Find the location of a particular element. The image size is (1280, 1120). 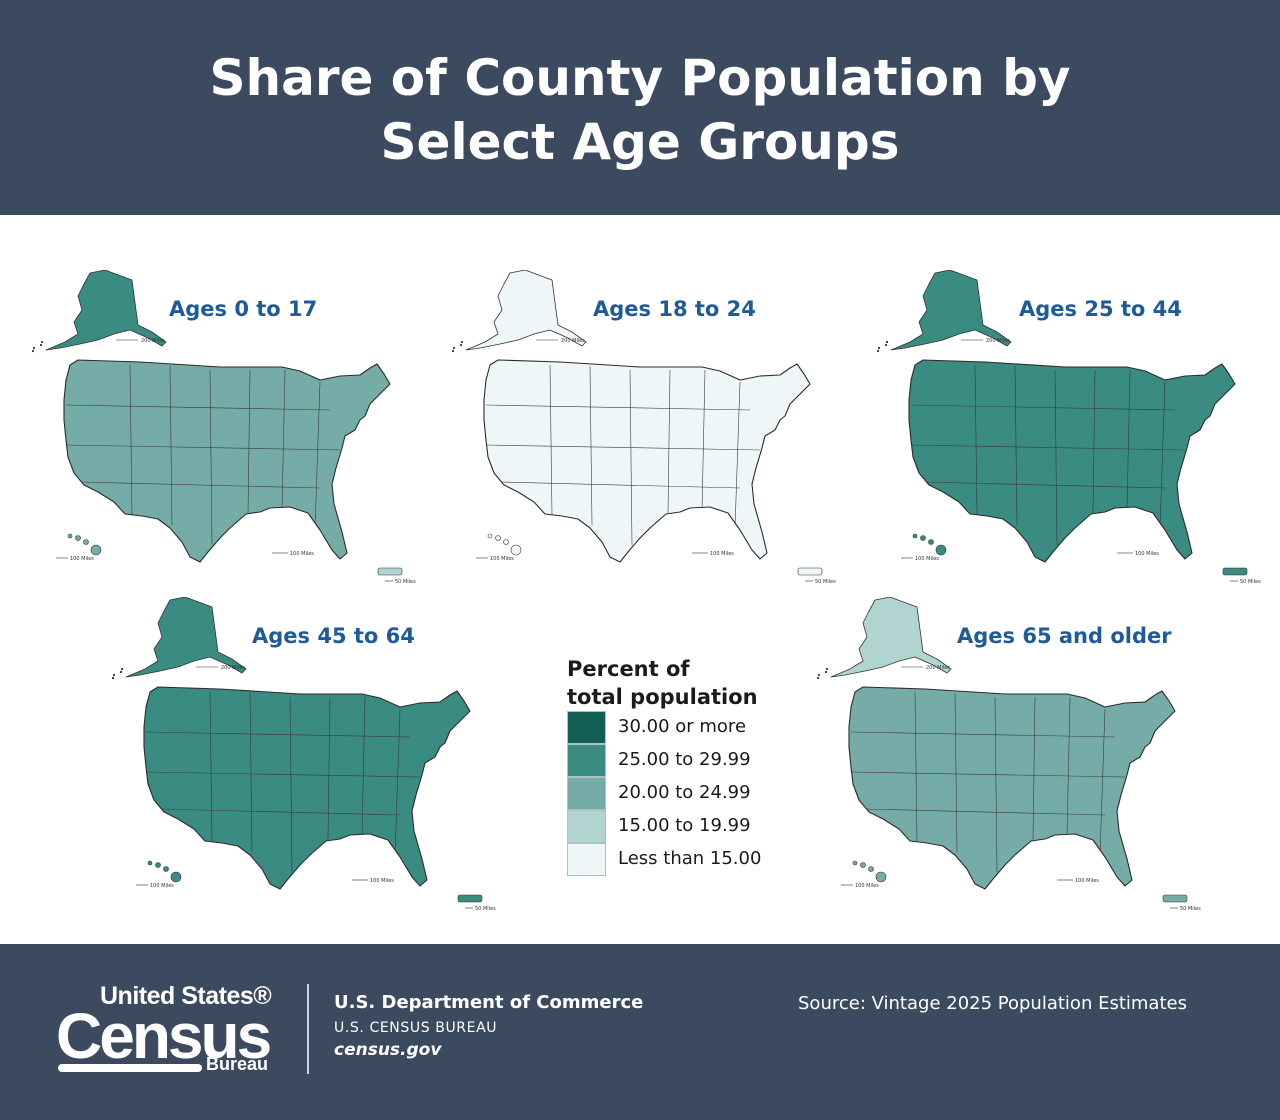

legend-label: 20.00 to 24.99 is located at coordinates (684, 792).